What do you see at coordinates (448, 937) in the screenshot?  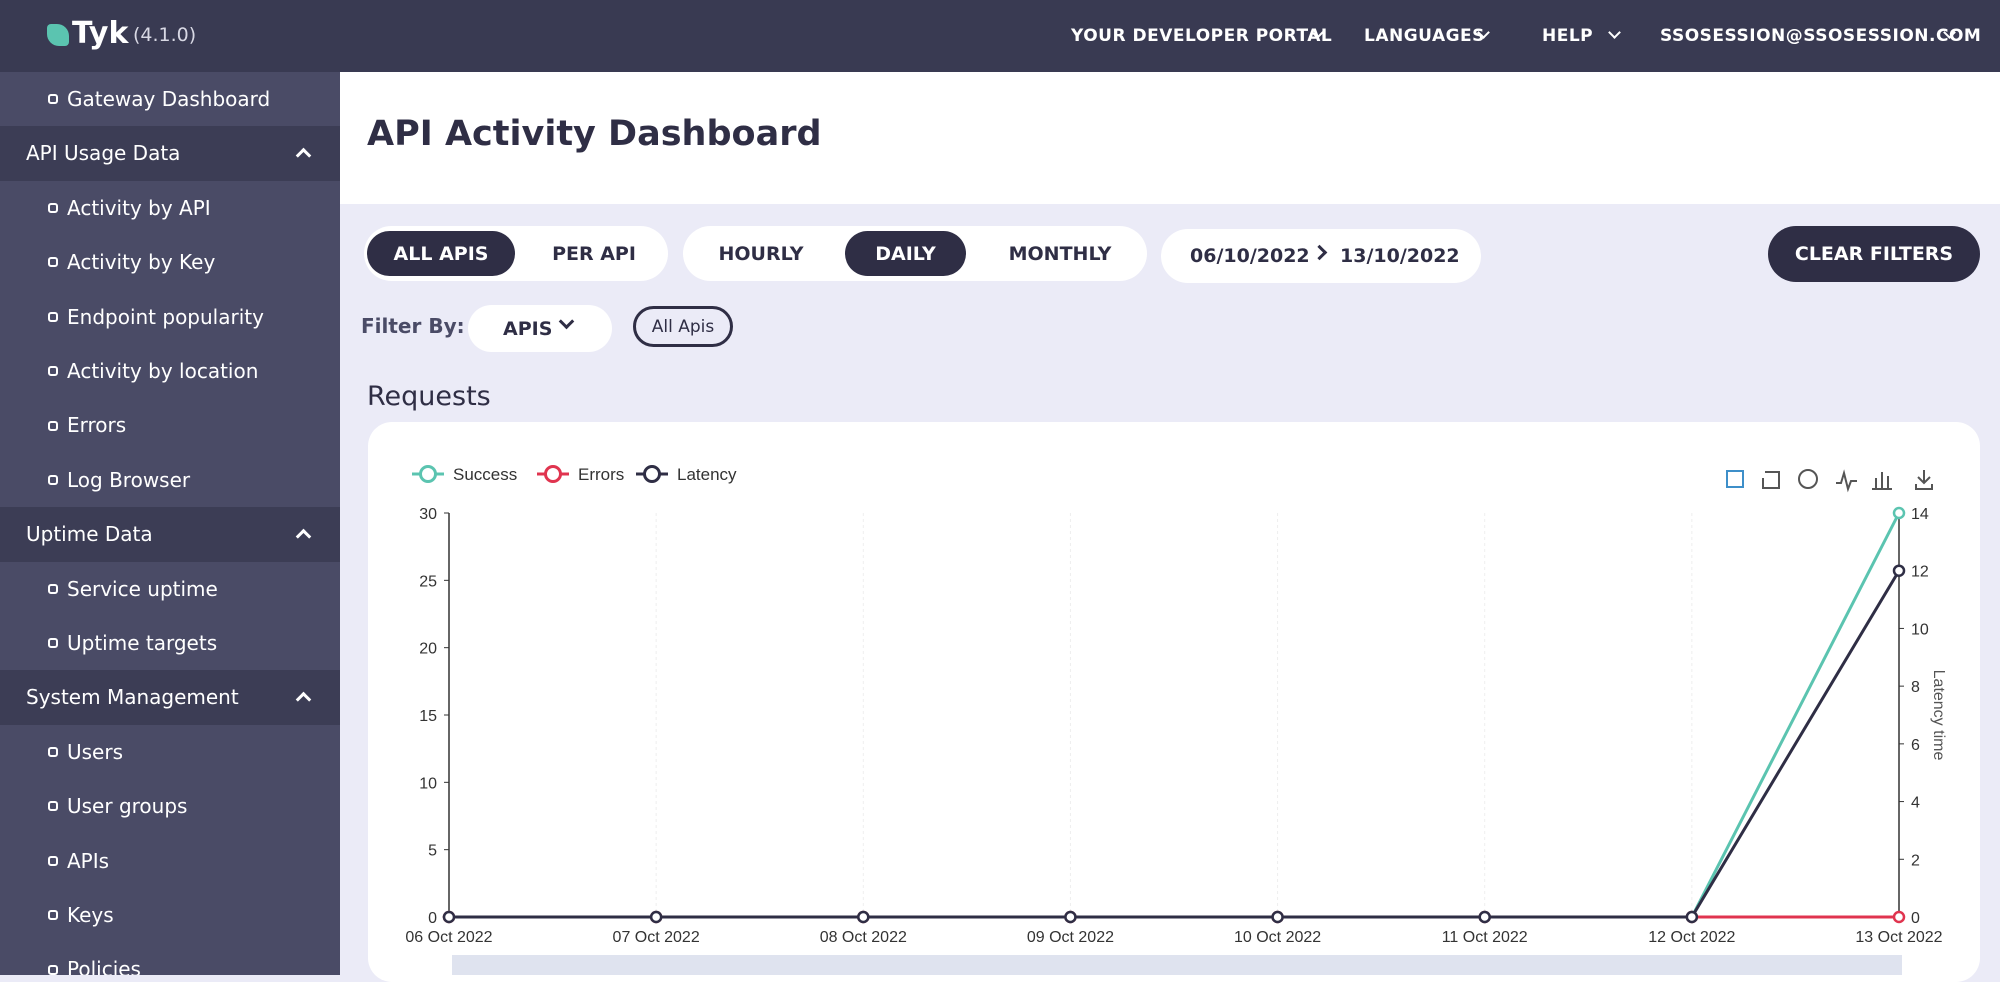 I see `x-tick-label: 06 Oct 2022` at bounding box center [448, 937].